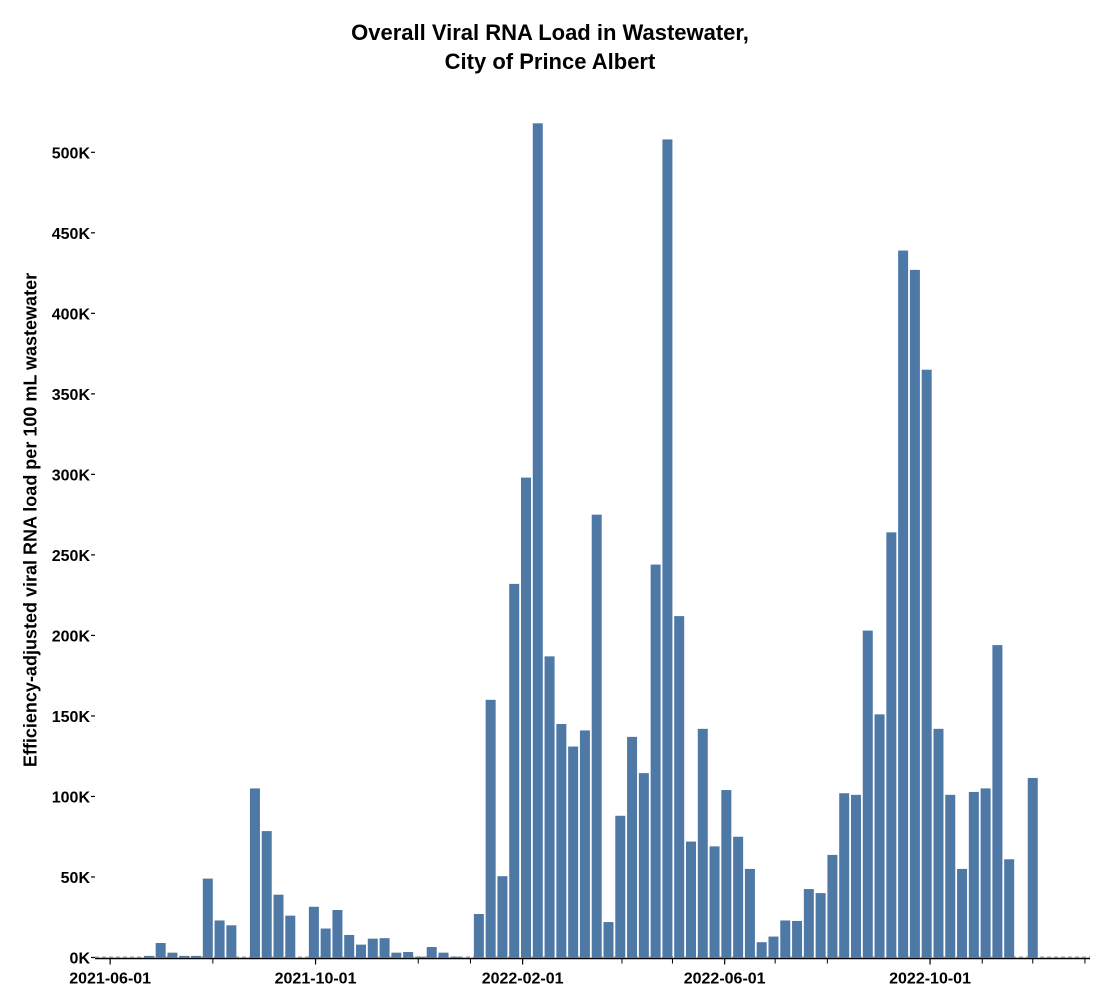 The height and width of the screenshot is (1000, 1100). Describe the element at coordinates (71, 314) in the screenshot. I see `y-tick-label: 400K` at that location.